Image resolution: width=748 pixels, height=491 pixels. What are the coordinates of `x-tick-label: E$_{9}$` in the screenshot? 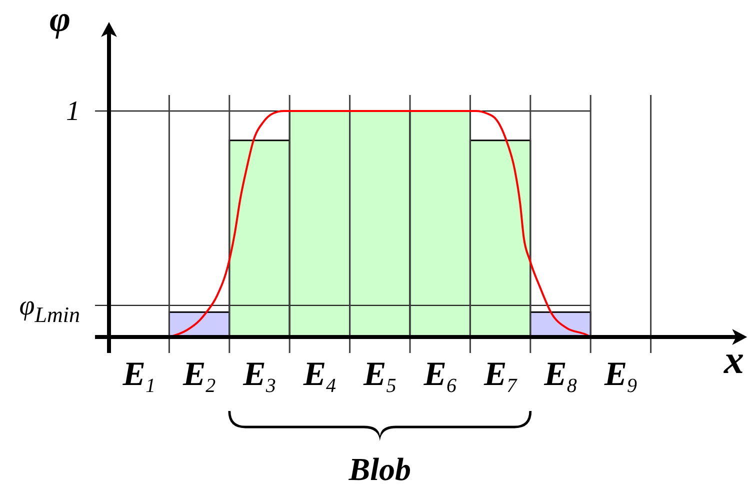 It's located at (620, 376).